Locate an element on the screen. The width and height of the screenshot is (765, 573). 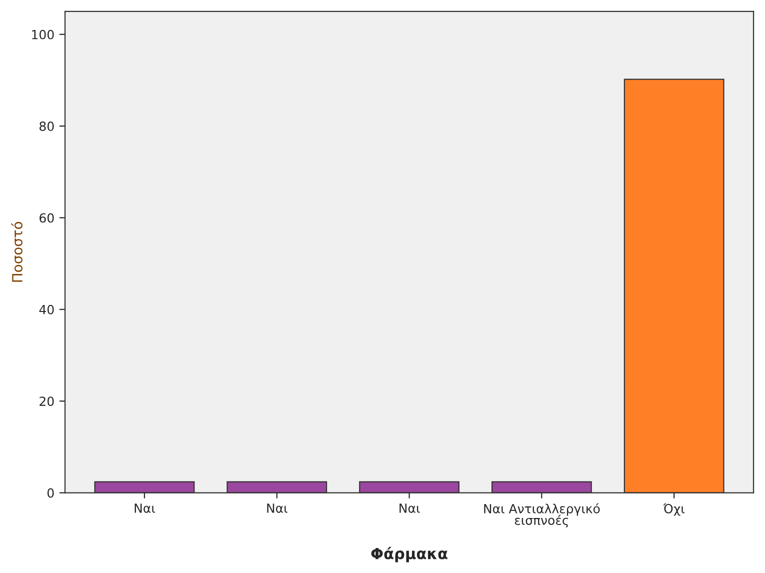
x-axis-title: Φάρμακα is located at coordinates (409, 554).